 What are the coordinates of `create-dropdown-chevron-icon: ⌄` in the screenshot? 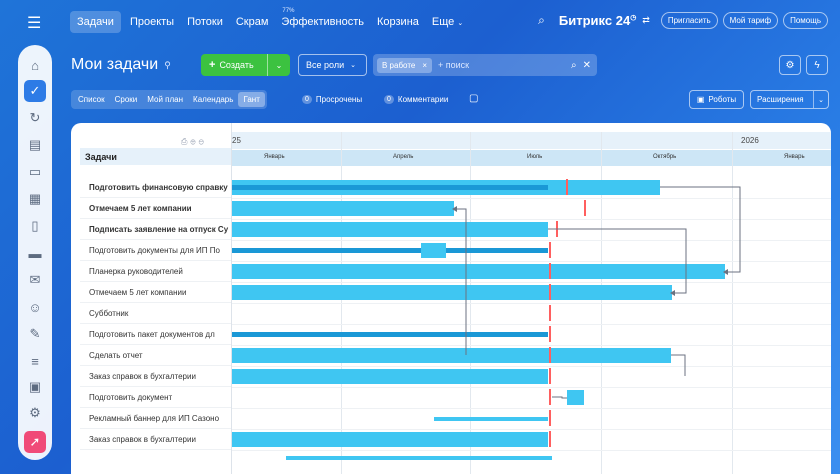 It's located at (278, 65).